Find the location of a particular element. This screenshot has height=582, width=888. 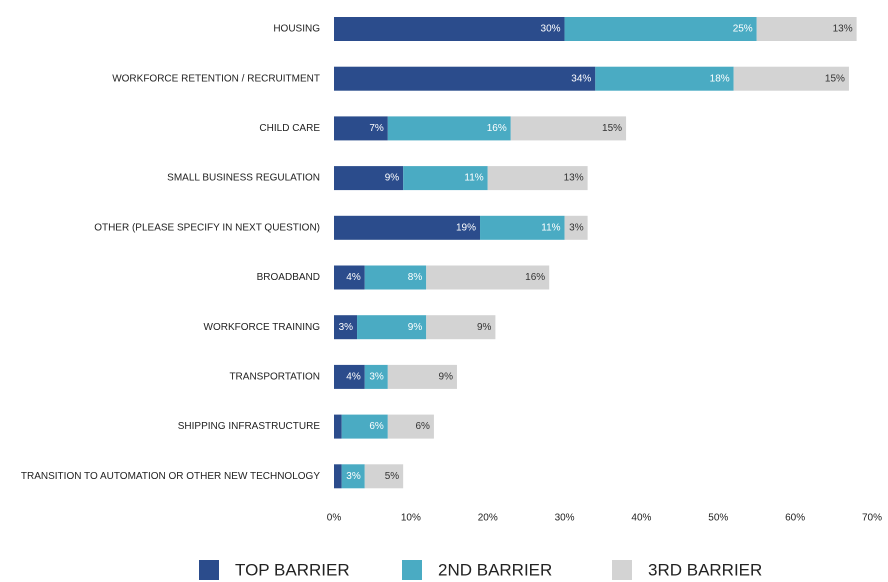

category-label: BROADBAND is located at coordinates (288, 277).